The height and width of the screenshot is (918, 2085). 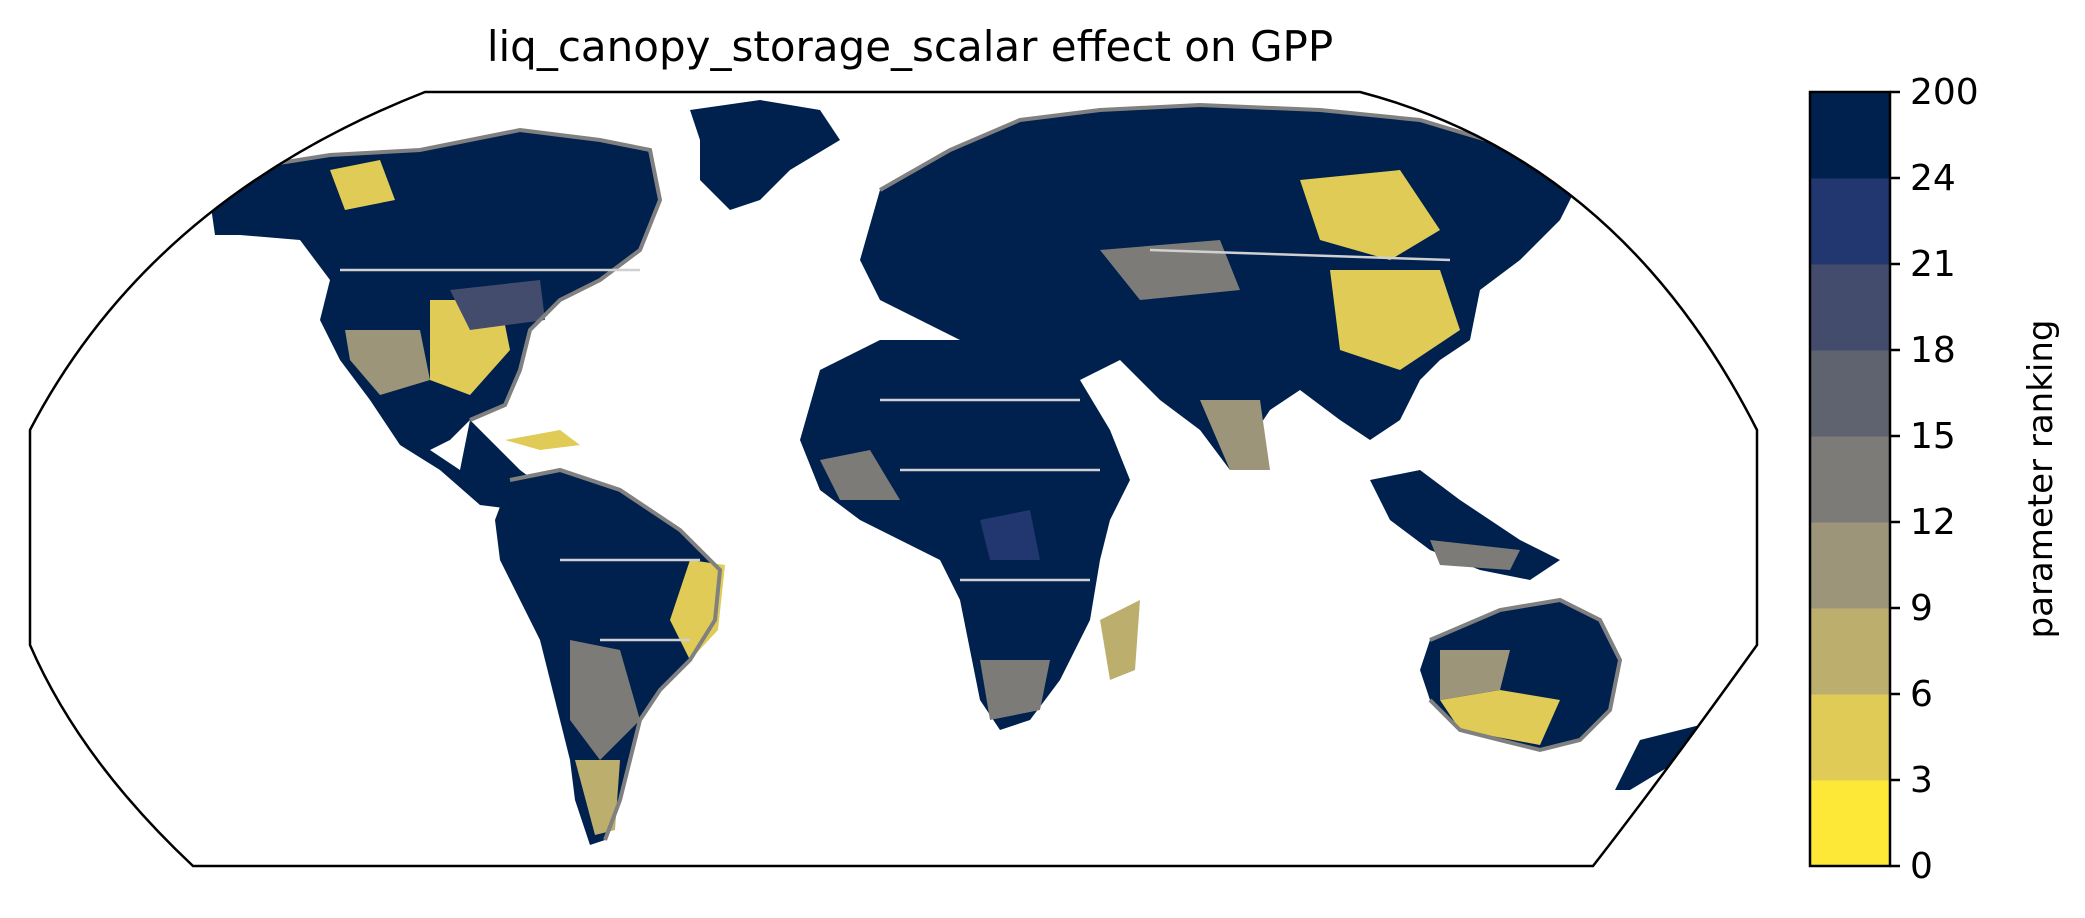 I want to click on colorbar-tick-label: 200, so click(x=1944, y=92).